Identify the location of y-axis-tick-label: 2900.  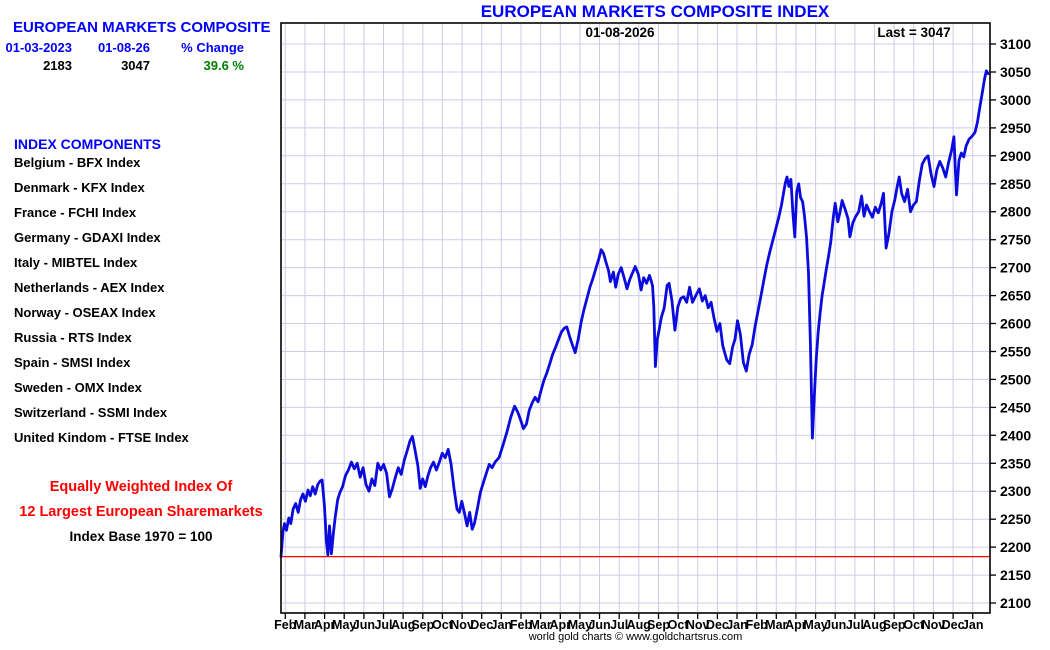
(1015, 156).